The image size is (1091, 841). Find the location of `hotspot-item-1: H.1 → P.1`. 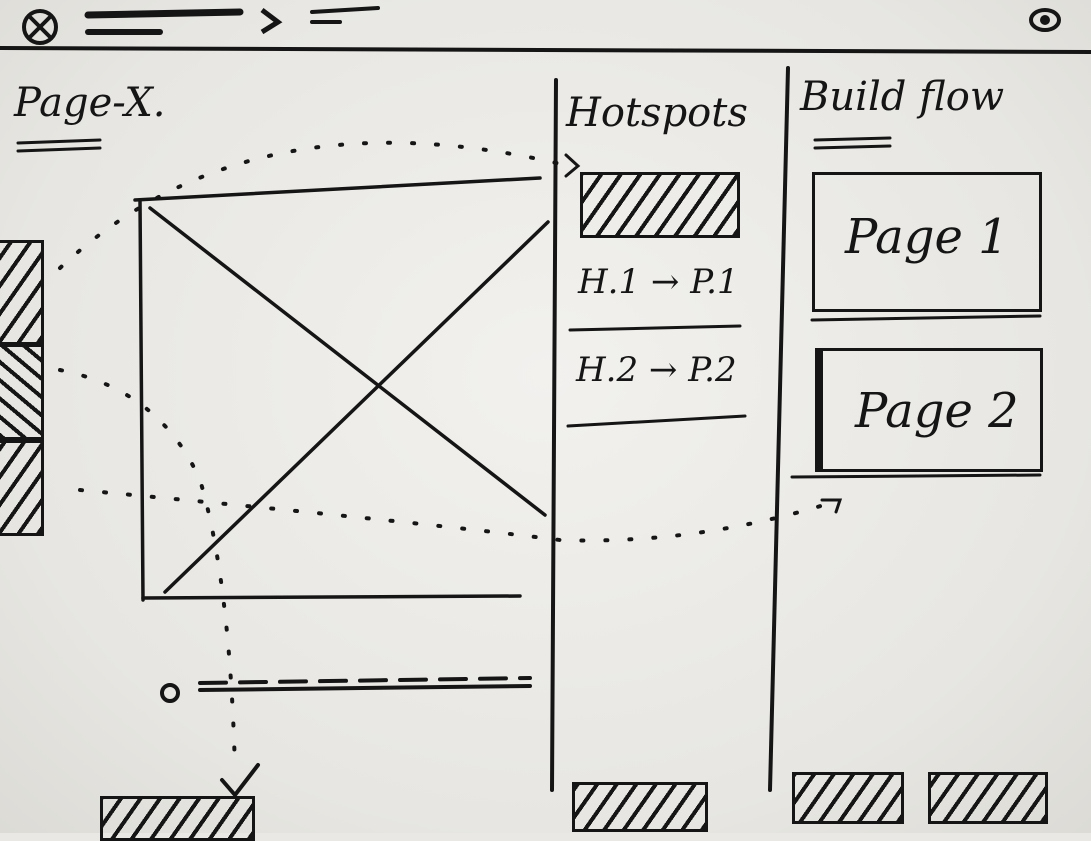

hotspot-item-1: H.1 → P.1 is located at coordinates (658, 282).